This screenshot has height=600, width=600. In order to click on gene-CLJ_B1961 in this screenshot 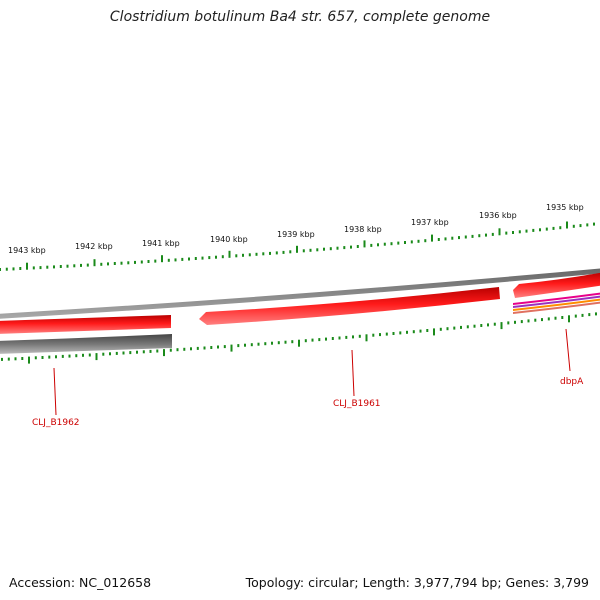, I will do `click(349, 306)`.